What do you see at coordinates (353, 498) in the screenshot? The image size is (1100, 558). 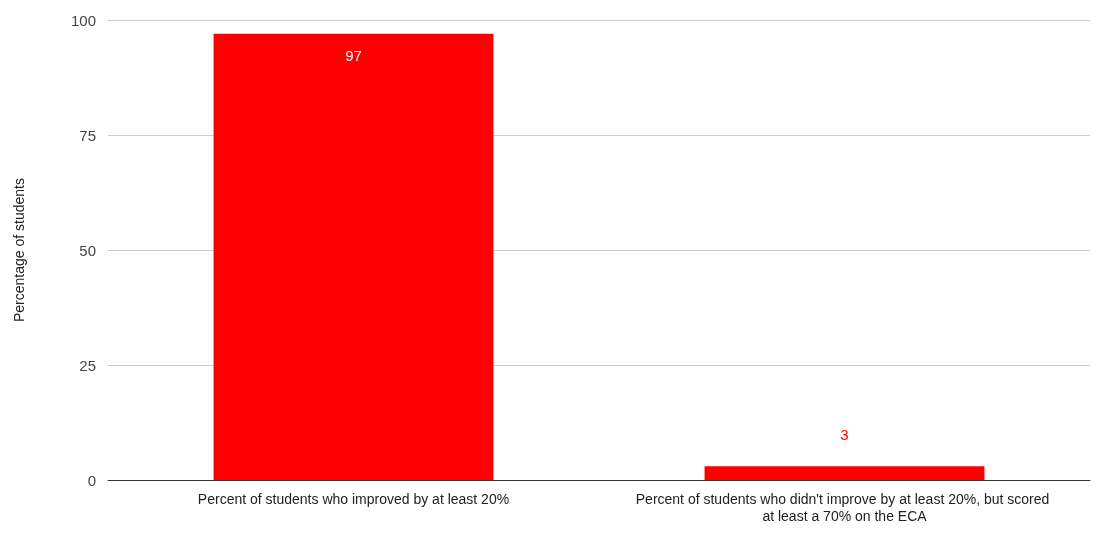 I see `x-tick-label: Percent of students who improved by at least 20%` at bounding box center [353, 498].